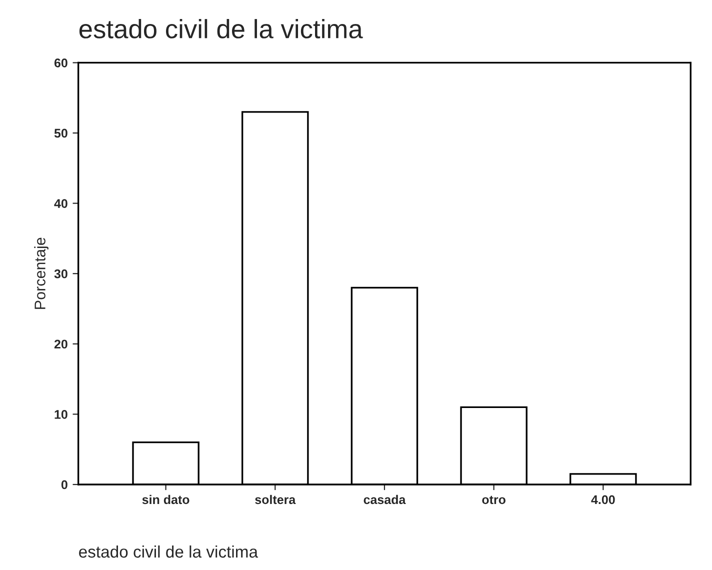  Describe the element at coordinates (221, 28) in the screenshot. I see `chart-title: estado civil de la victima` at that location.